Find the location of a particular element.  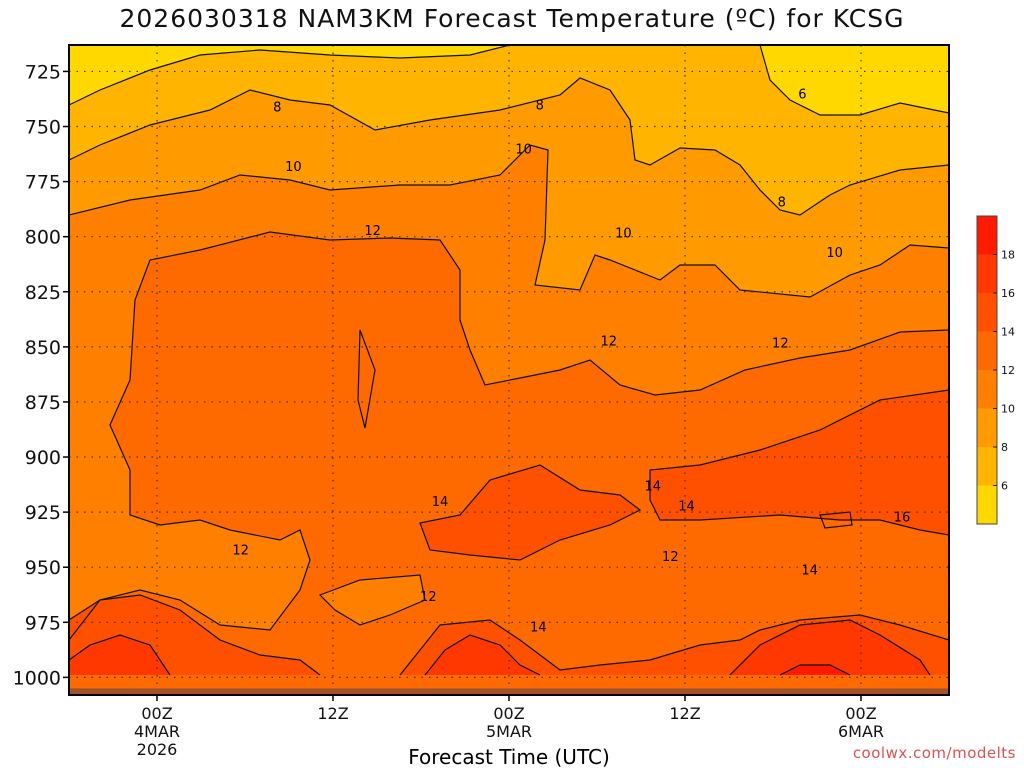

y-tick-label: 800 is located at coordinates (43, 238).